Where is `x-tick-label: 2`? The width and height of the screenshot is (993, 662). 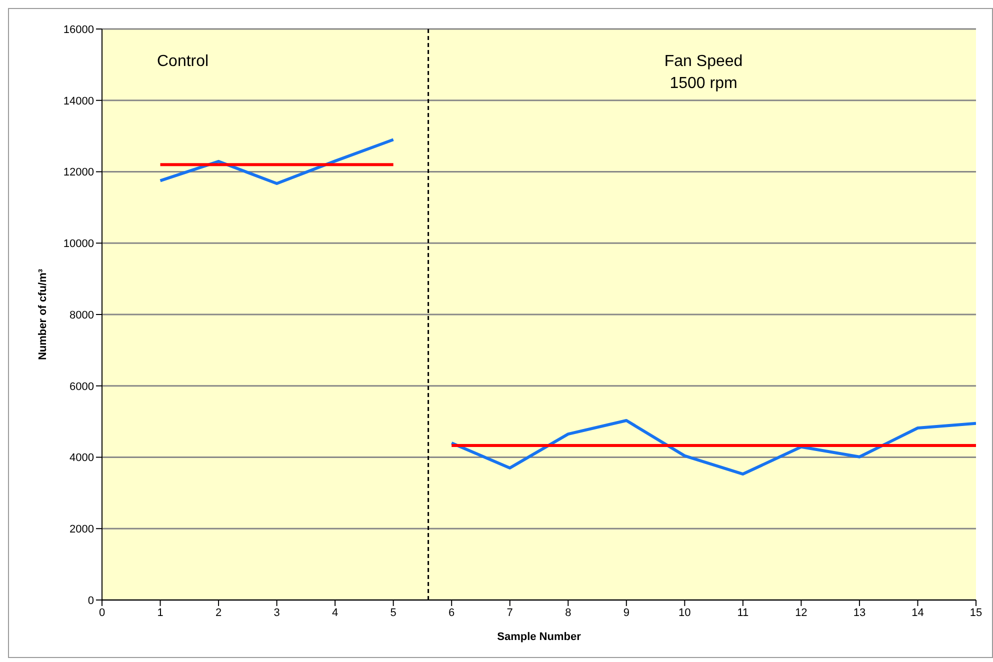 x-tick-label: 2 is located at coordinates (218, 612).